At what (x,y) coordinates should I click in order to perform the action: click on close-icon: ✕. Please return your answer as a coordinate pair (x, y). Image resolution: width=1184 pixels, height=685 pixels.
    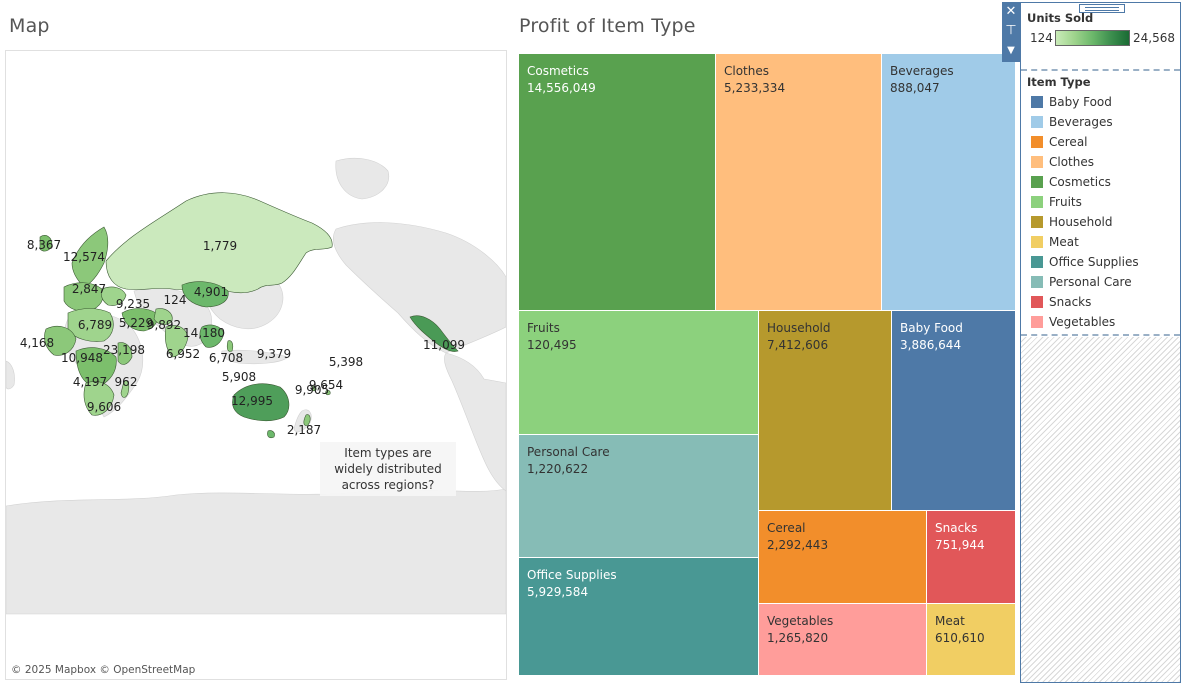
    Looking at the image, I should click on (1011, 11).